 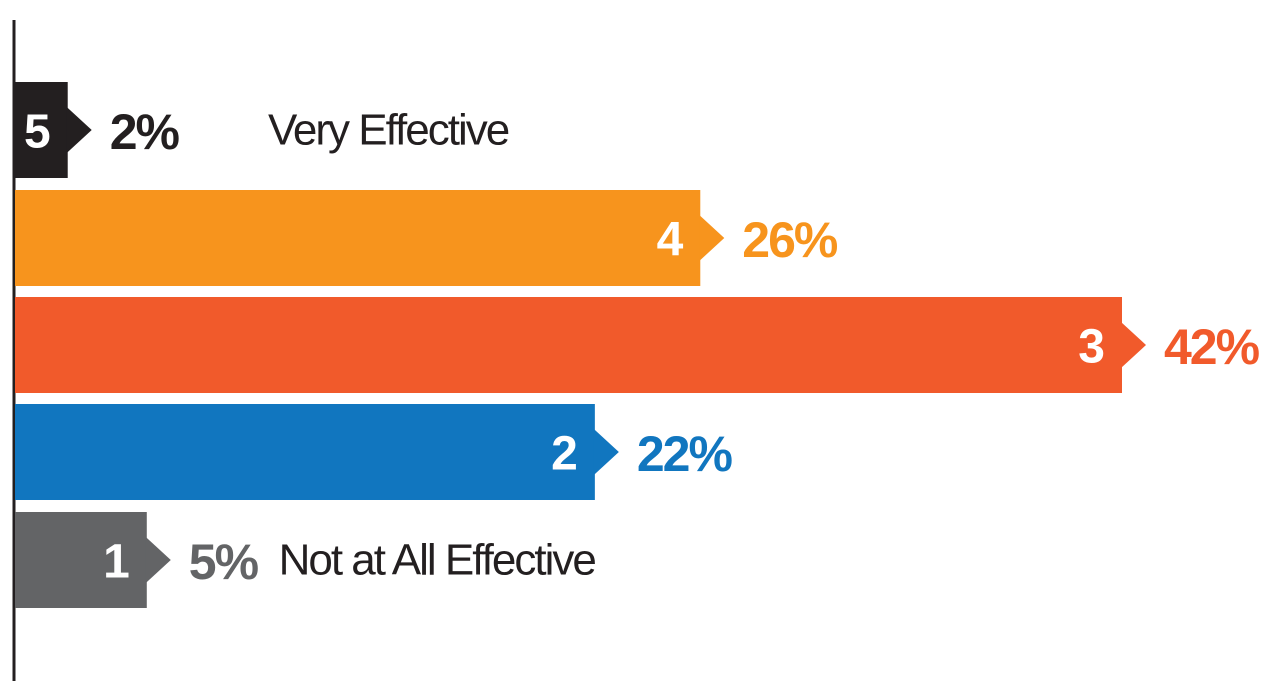 What do you see at coordinates (685, 454) in the screenshot?
I see `value-label: 22%` at bounding box center [685, 454].